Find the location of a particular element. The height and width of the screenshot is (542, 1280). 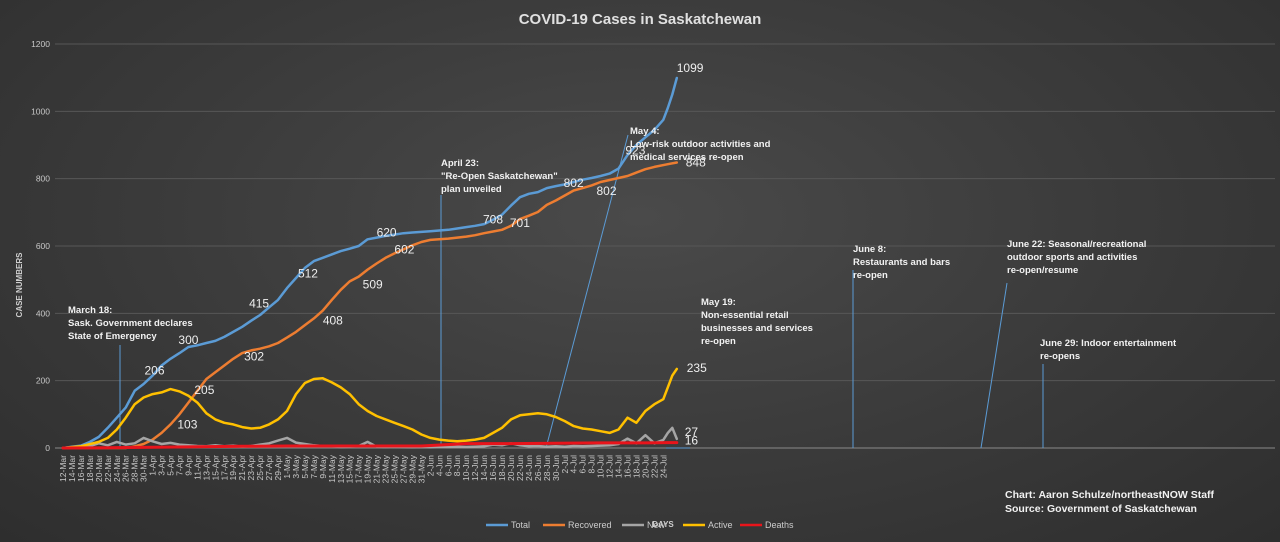

x-tick-label: 17-May is located at coordinates (359, 468).